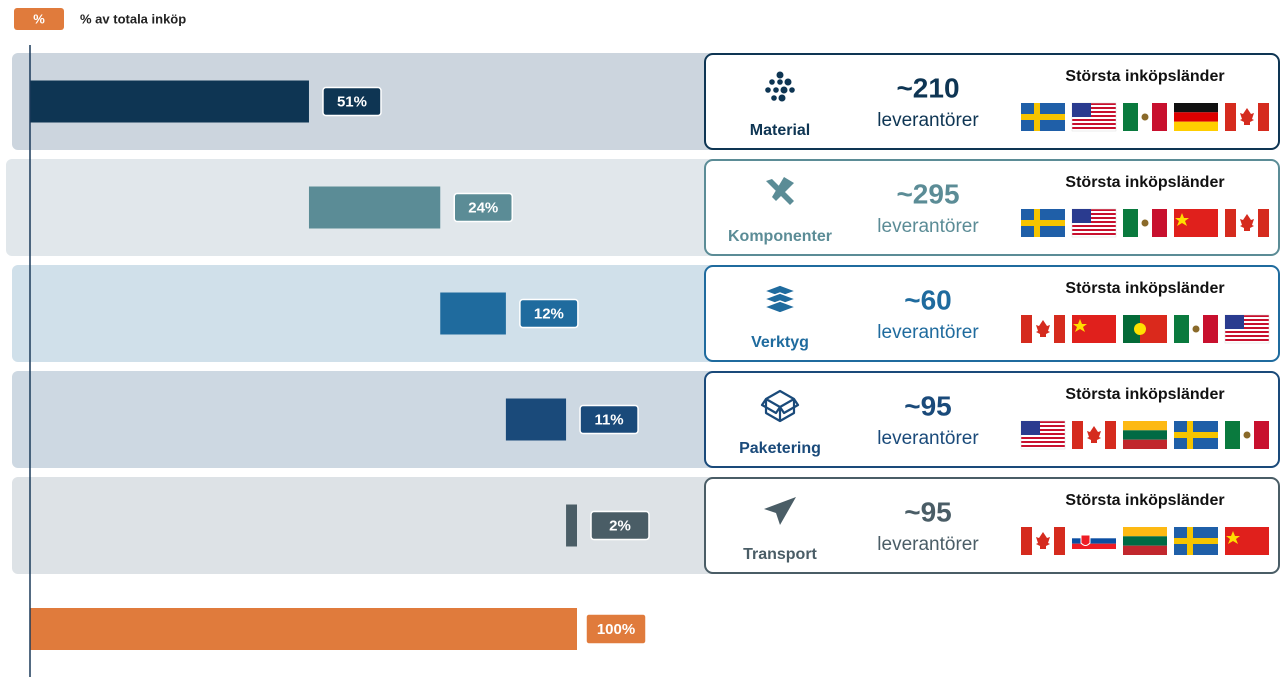  I want to click on value-label: 12%, so click(549, 313).